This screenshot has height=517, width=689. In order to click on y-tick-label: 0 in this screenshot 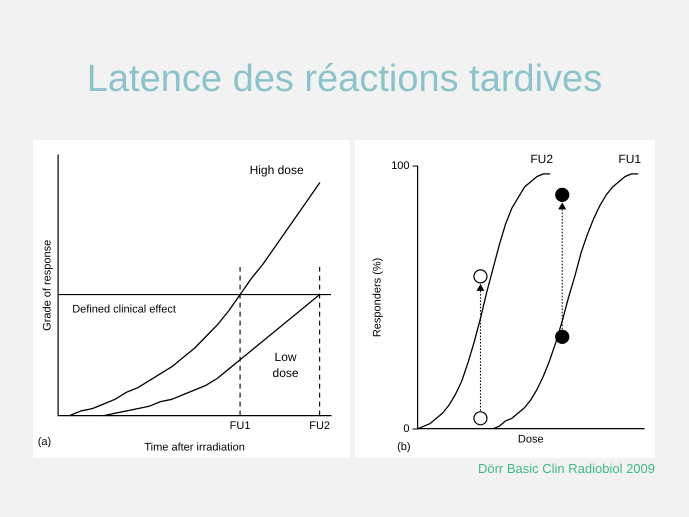, I will do `click(406, 428)`.